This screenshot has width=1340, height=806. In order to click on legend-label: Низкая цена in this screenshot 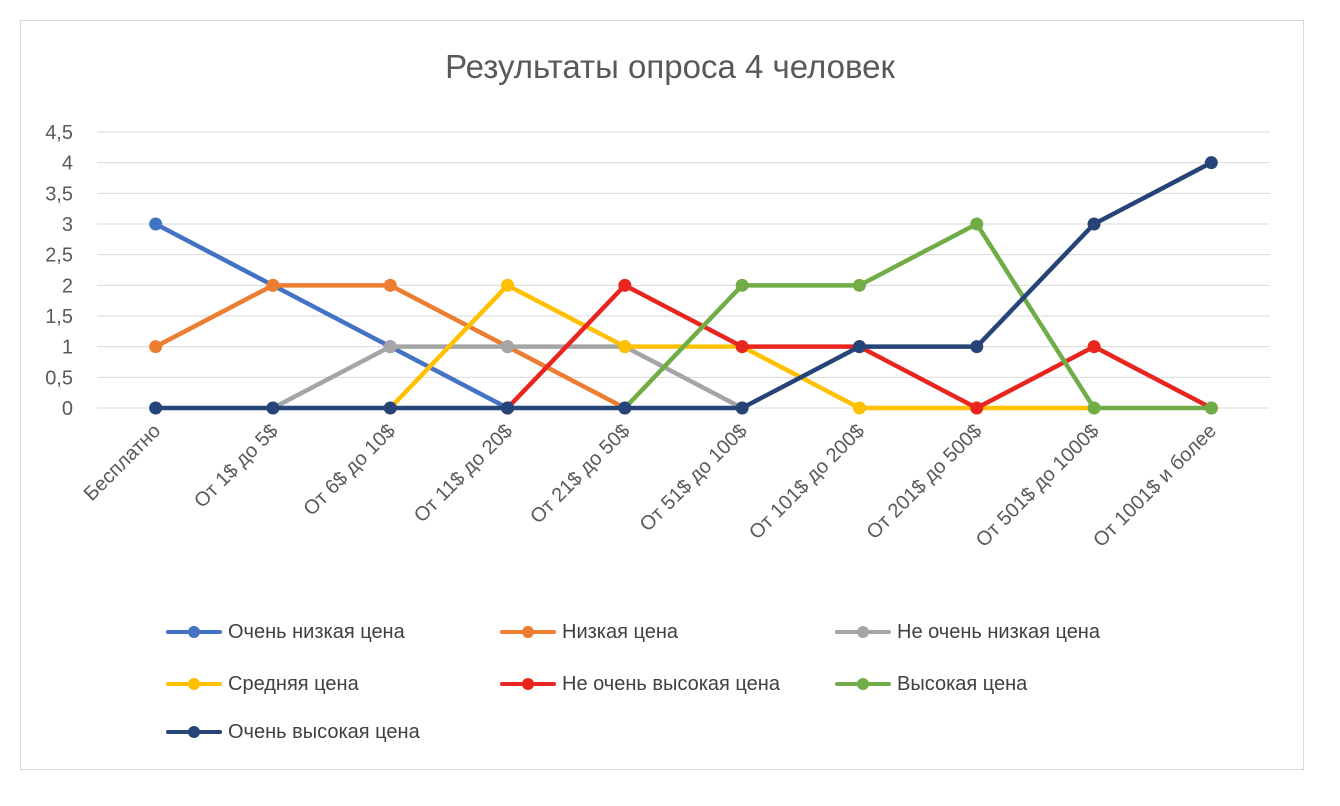, I will do `click(620, 631)`.